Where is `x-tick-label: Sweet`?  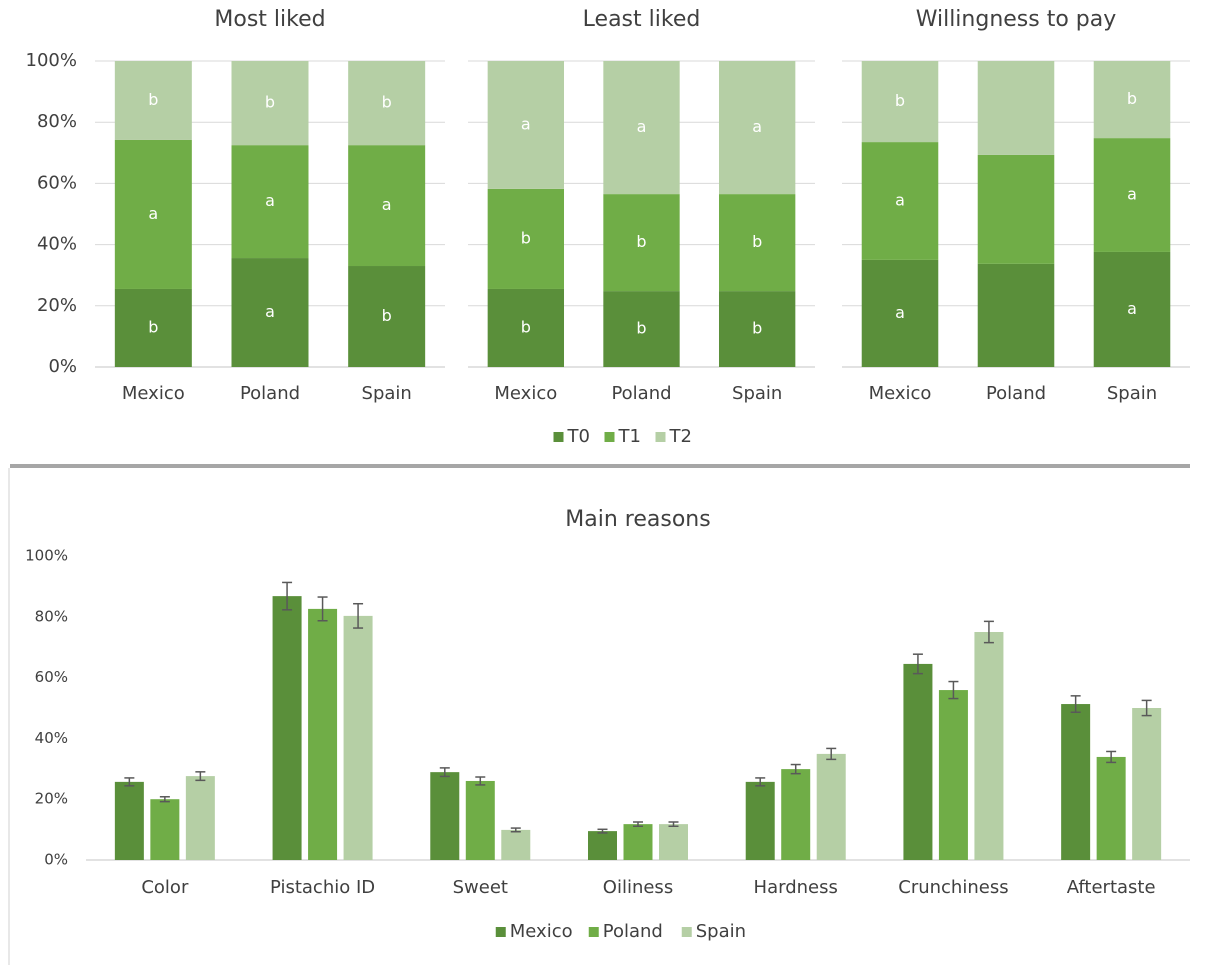
x-tick-label: Sweet is located at coordinates (480, 887).